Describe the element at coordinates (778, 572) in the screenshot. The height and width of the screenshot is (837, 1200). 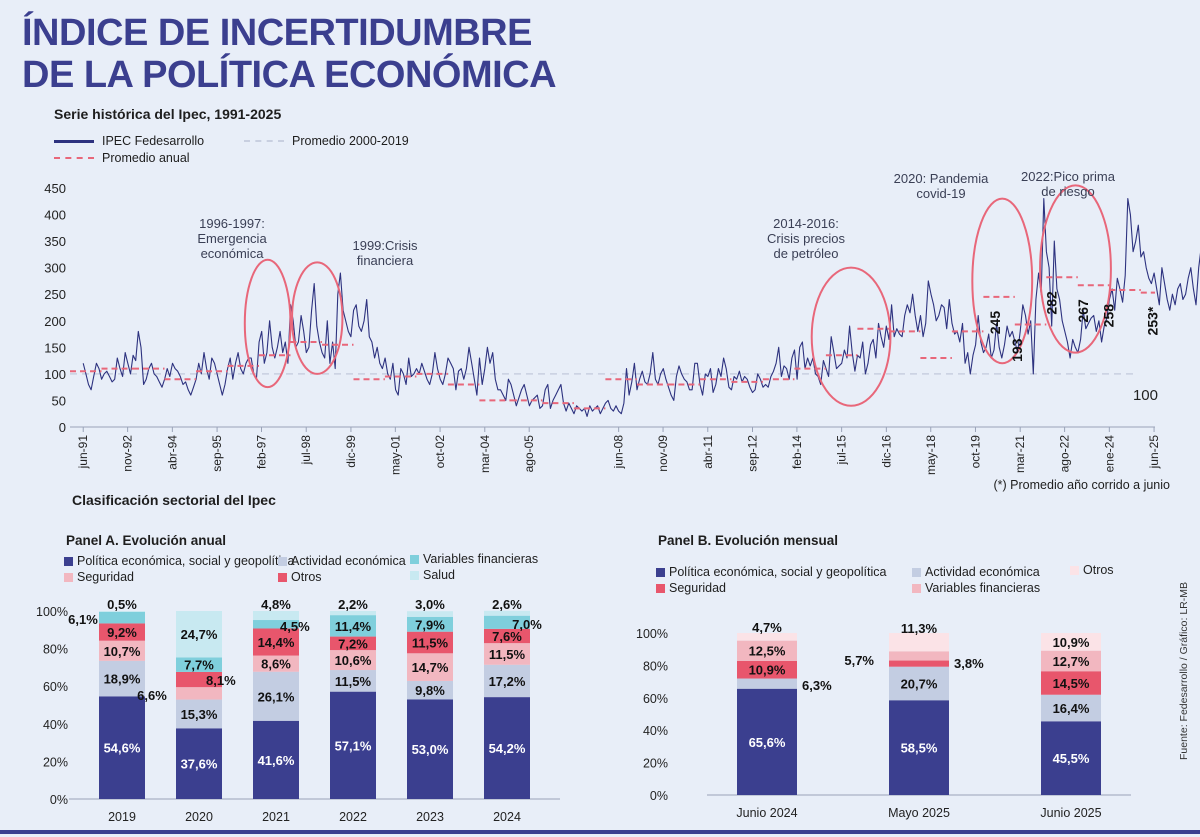
I see `panel-b-legend-label: Política económica, social y geopolítica` at that location.